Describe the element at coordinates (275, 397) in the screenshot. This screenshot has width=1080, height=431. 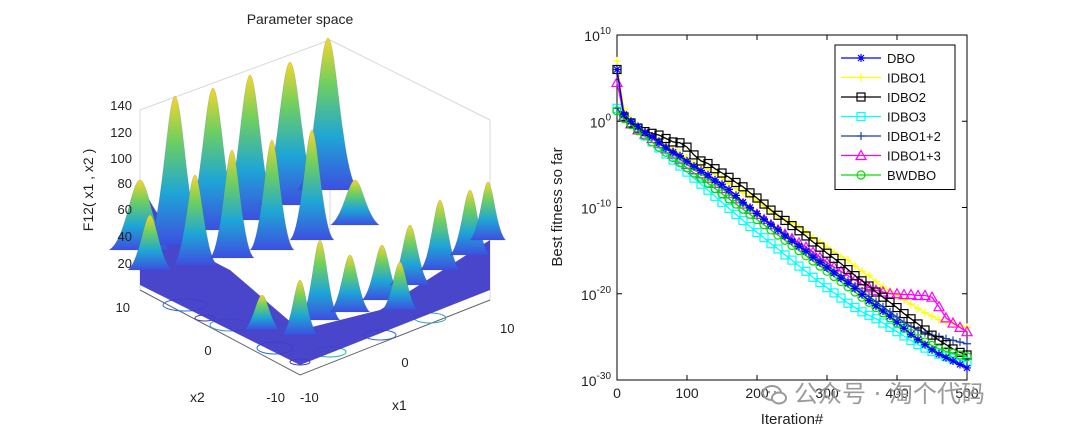
I see `y-tick: -10` at that location.